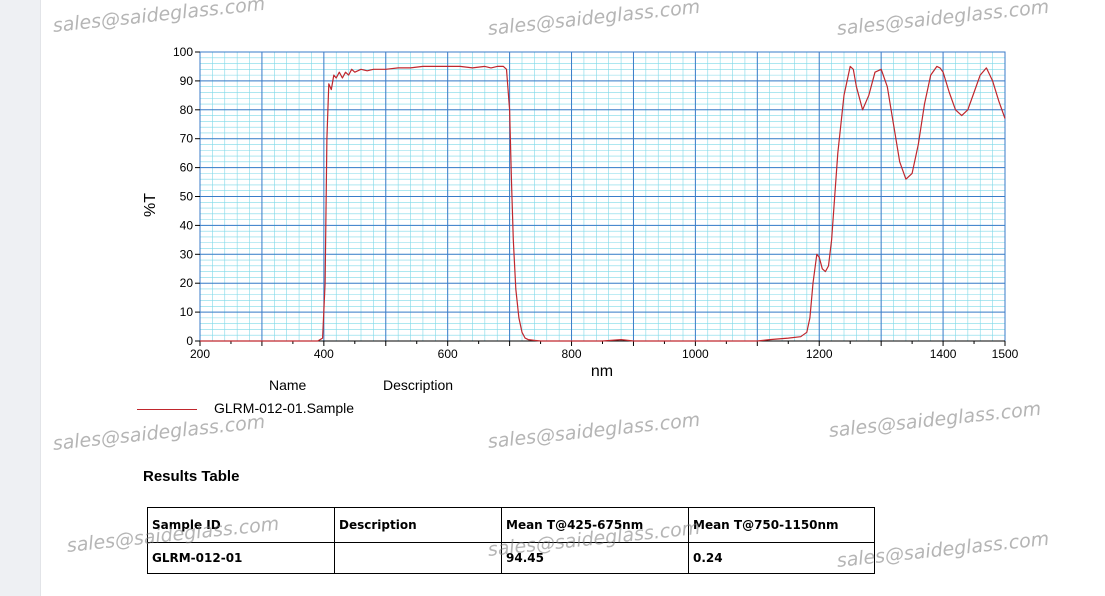 This screenshot has width=1105, height=596. Describe the element at coordinates (324, 354) in the screenshot. I see `x-tick-label: 400` at that location.